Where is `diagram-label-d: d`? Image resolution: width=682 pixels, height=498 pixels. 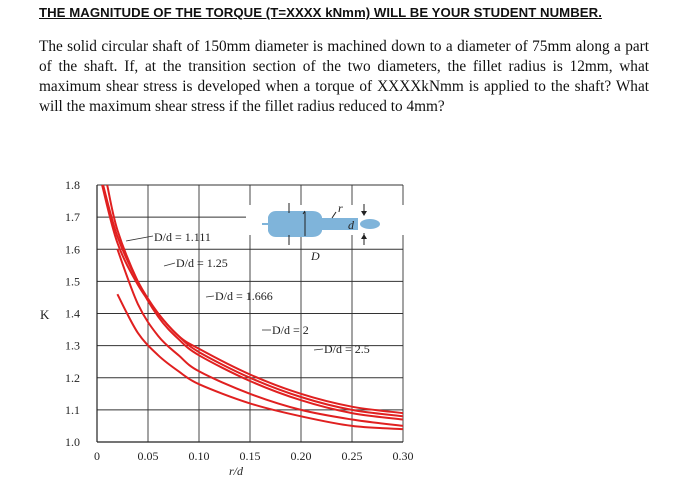
diagram-label-d: d is located at coordinates (351, 225).